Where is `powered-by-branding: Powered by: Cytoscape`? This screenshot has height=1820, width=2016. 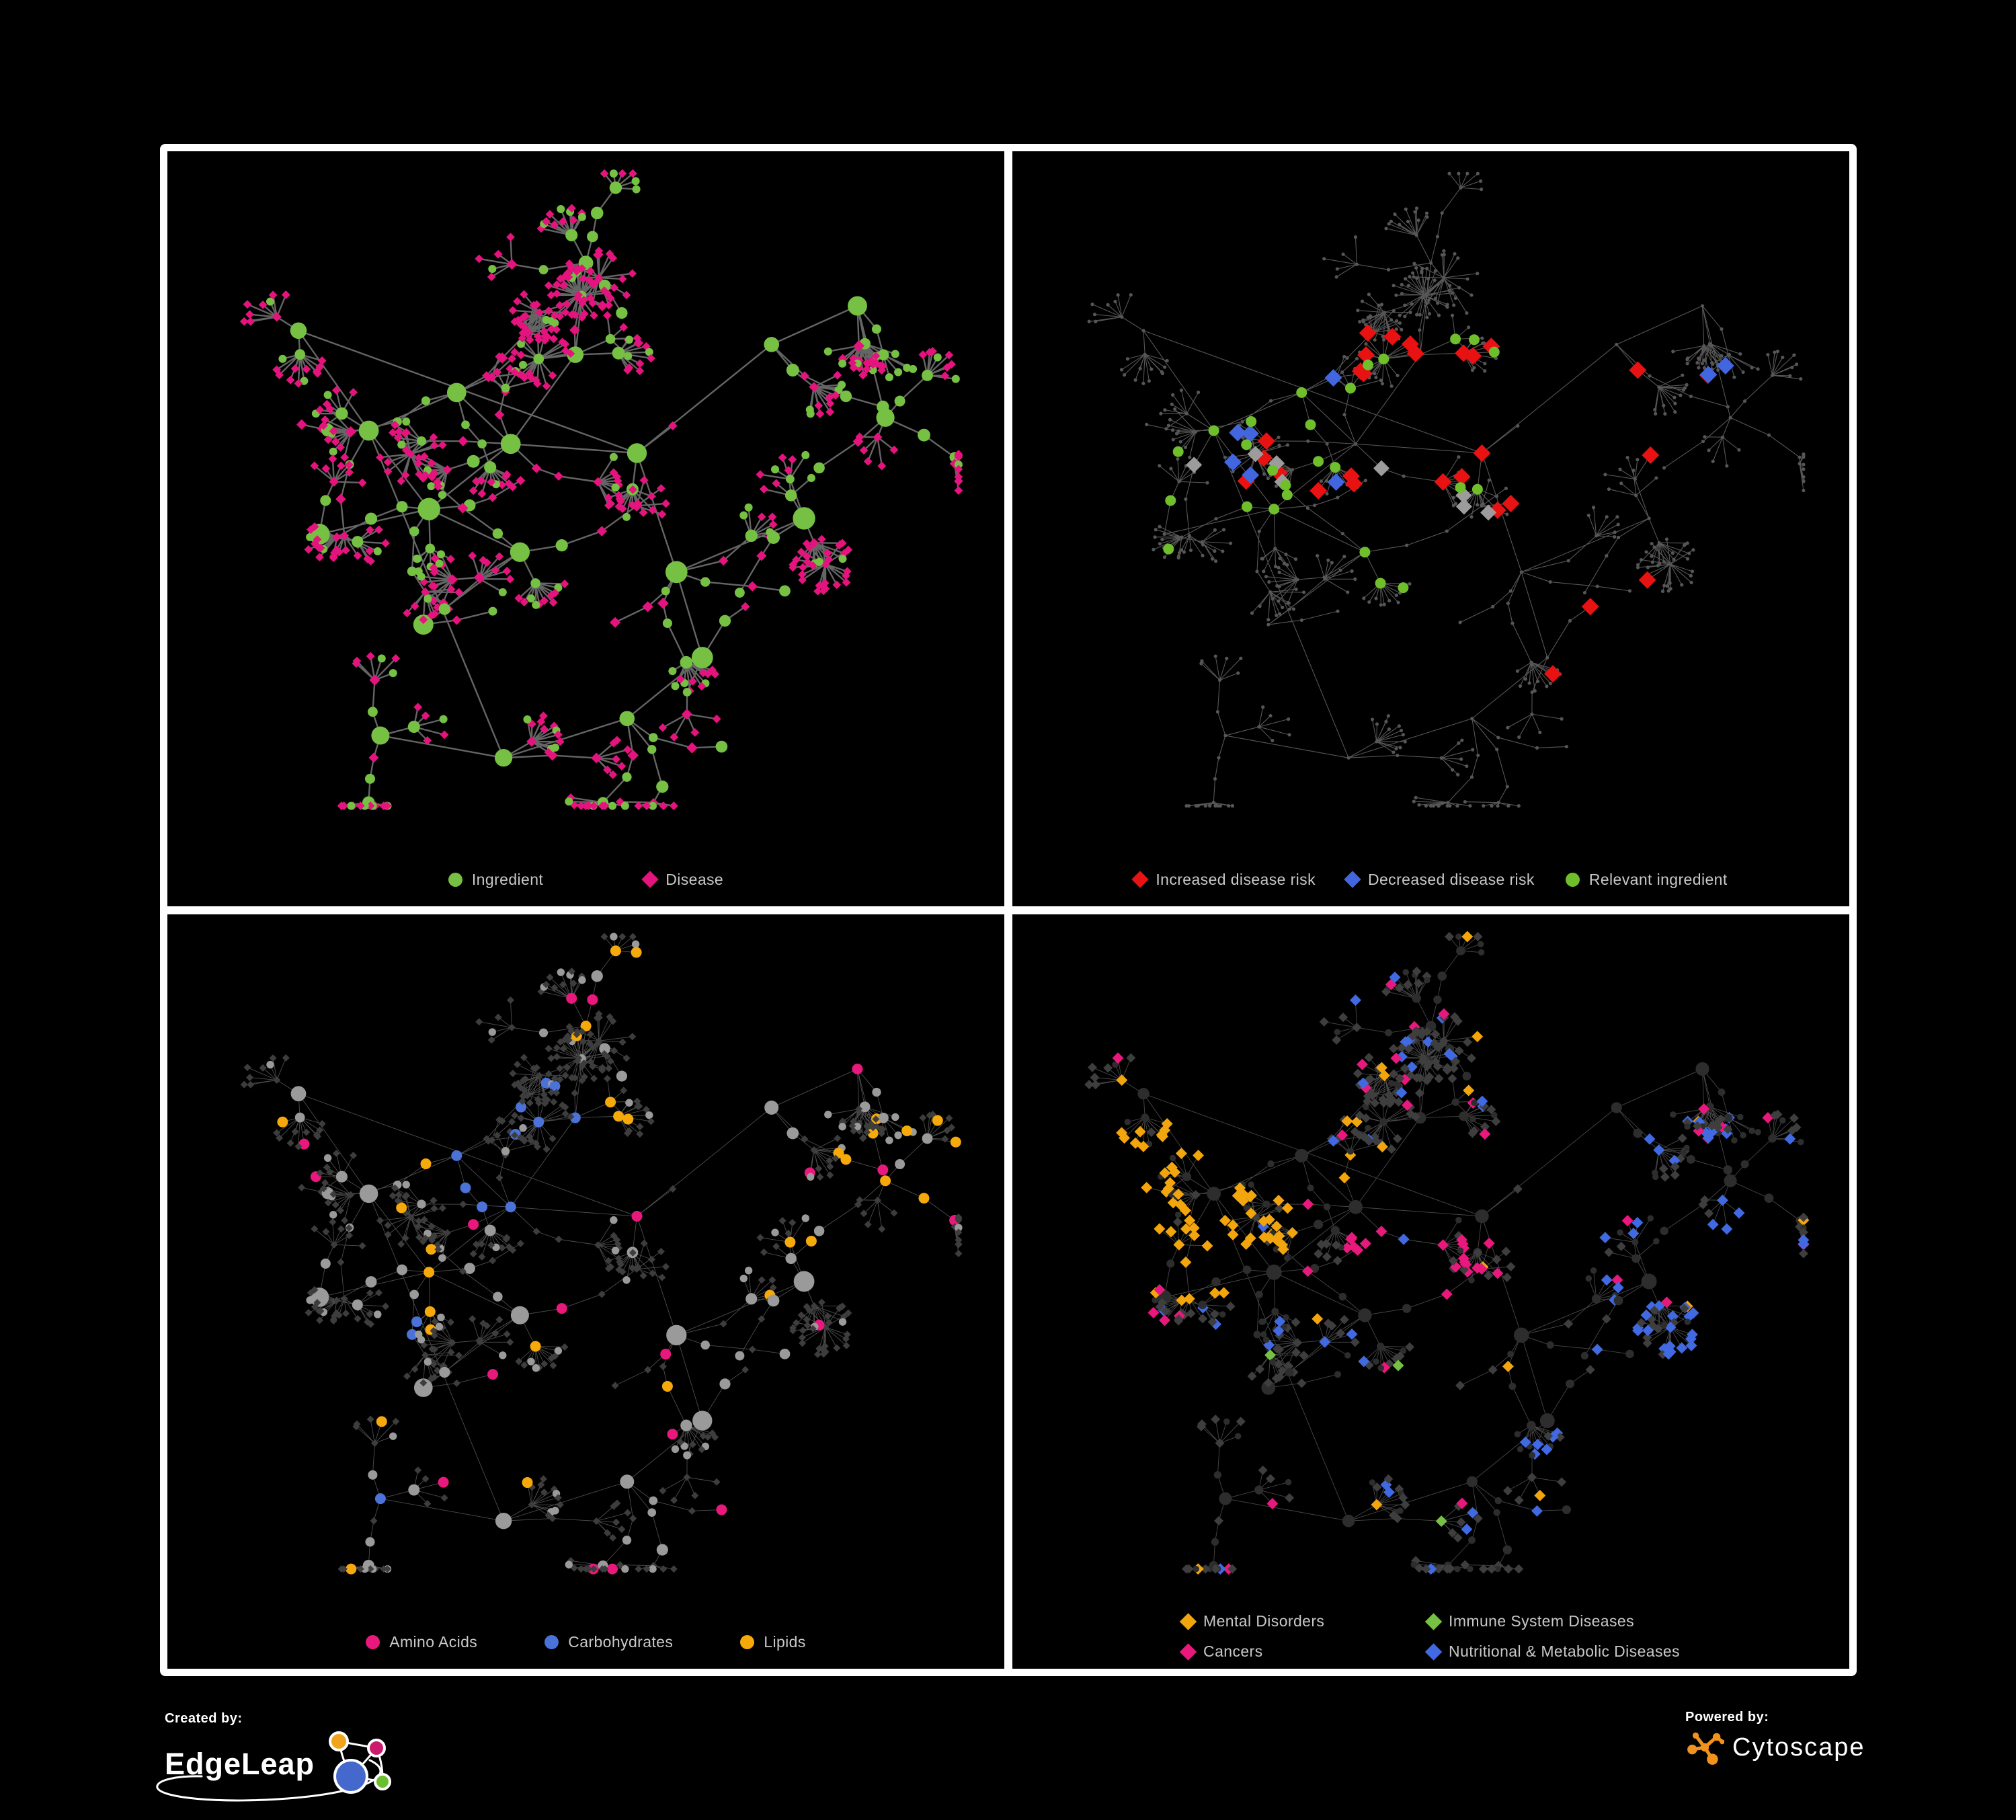
powered-by-branding: Powered by: Cytoscape is located at coordinates (1775, 1738).